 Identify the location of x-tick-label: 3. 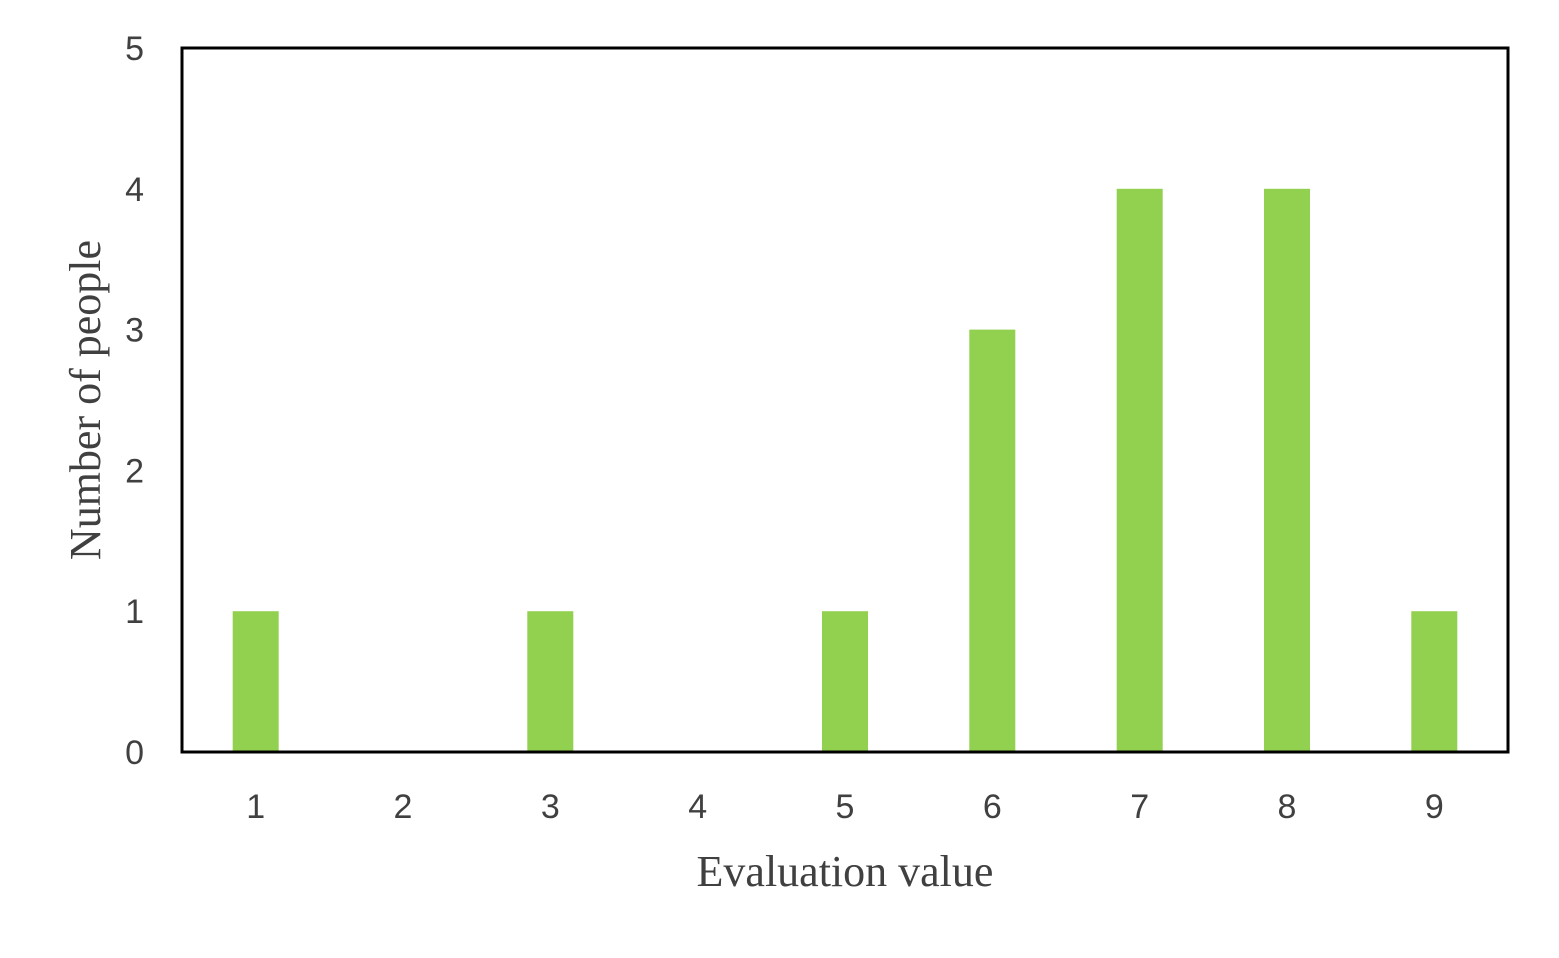
(550, 807).